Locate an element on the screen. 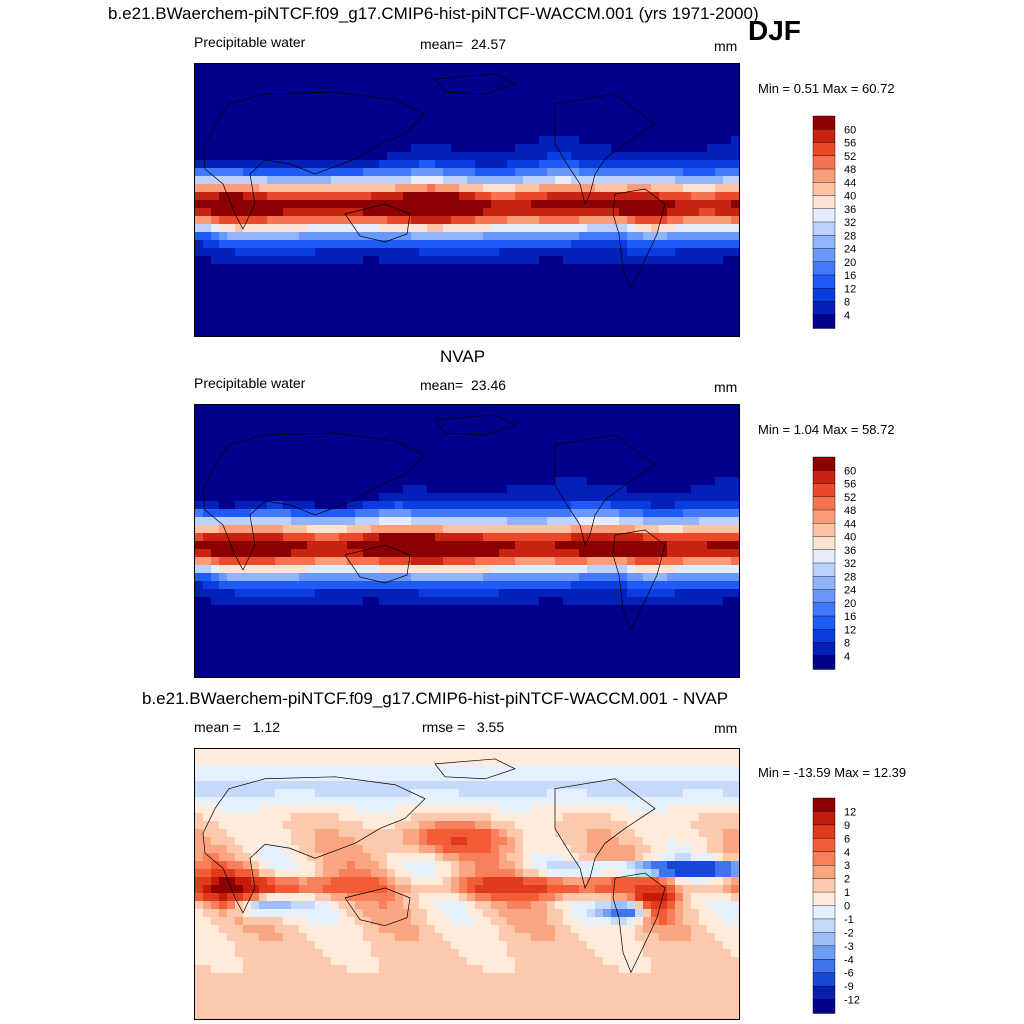 This screenshot has width=1024, height=1024. panel2-variable: Precipitable water is located at coordinates (250, 383).